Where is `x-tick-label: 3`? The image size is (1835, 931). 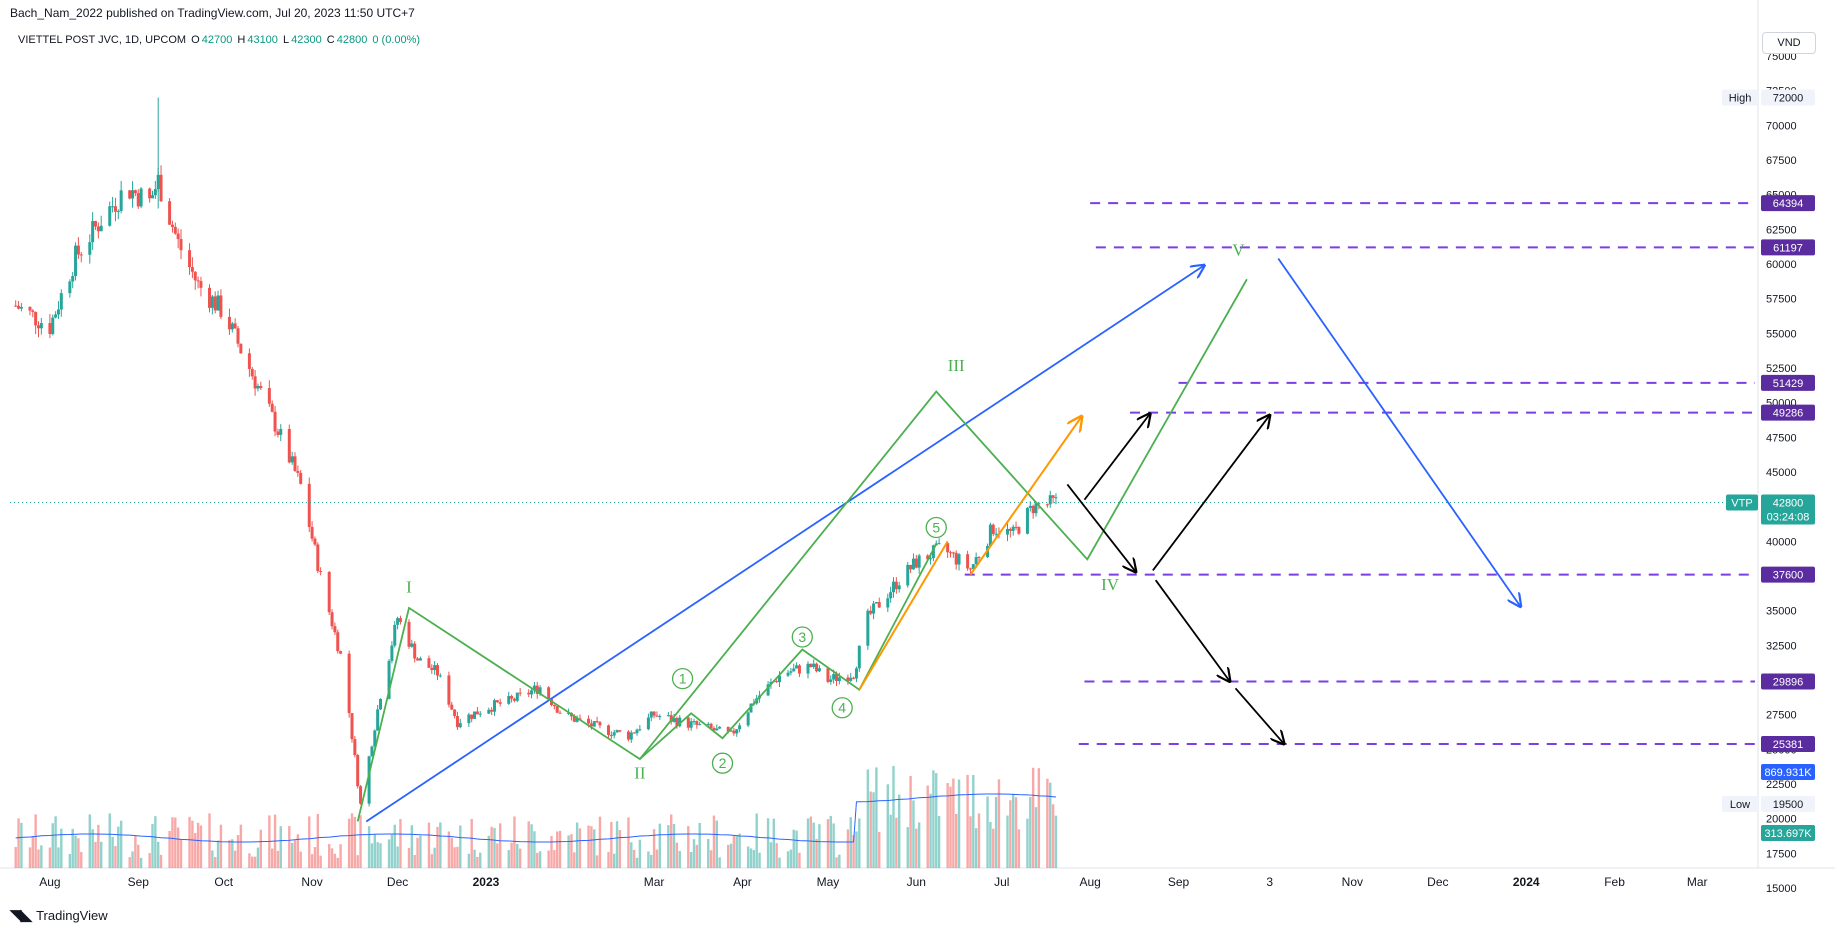
x-tick-label: 3 is located at coordinates (1269, 882).